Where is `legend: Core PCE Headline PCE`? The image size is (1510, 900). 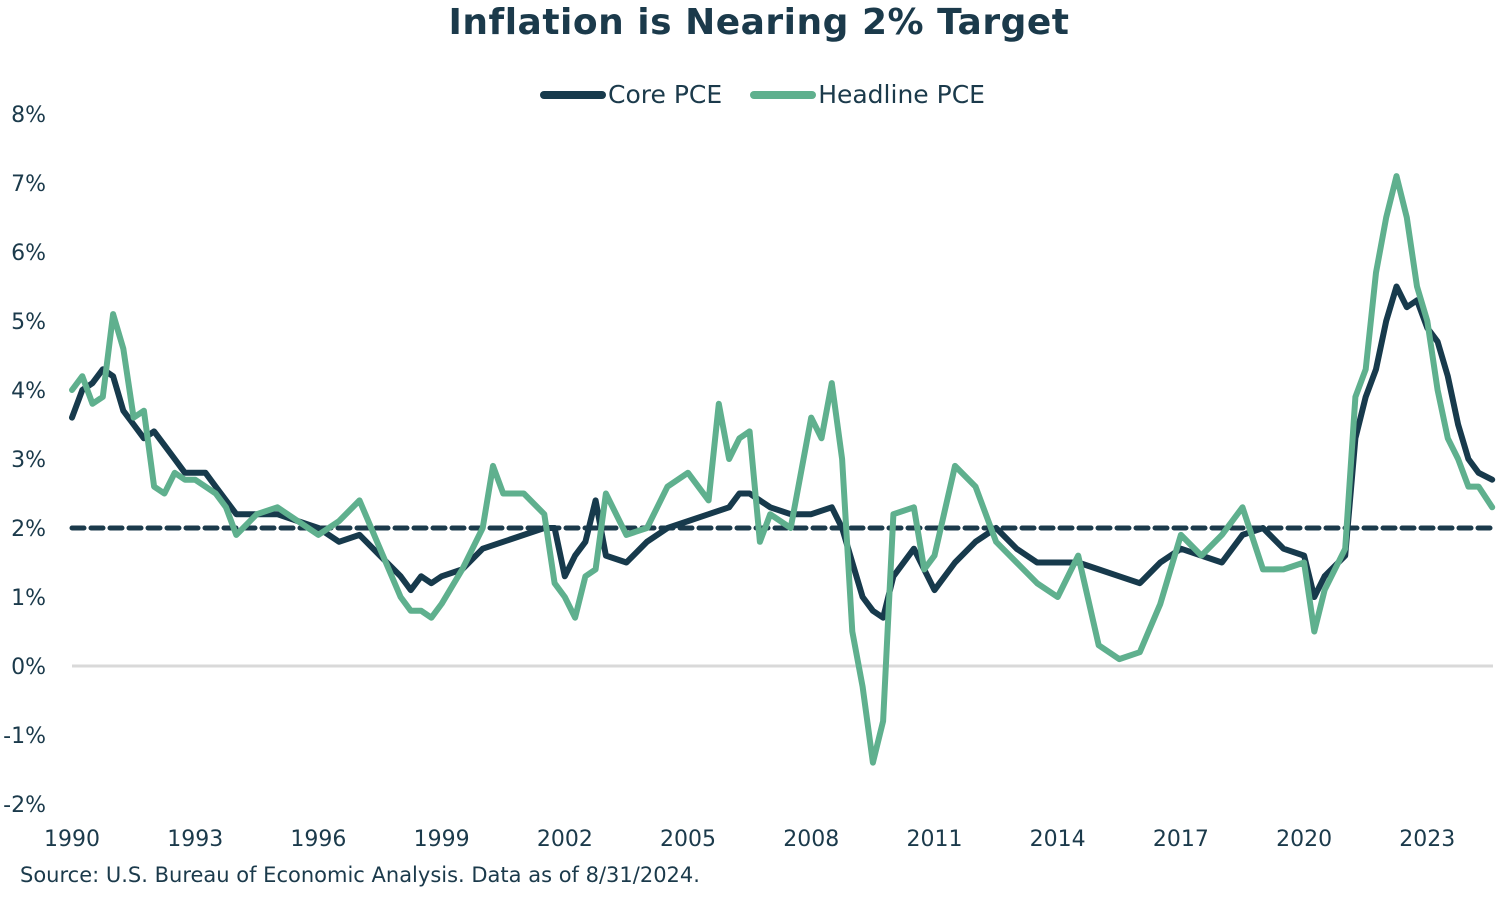
legend: Core PCE Headline PCE is located at coordinates (755, 94).